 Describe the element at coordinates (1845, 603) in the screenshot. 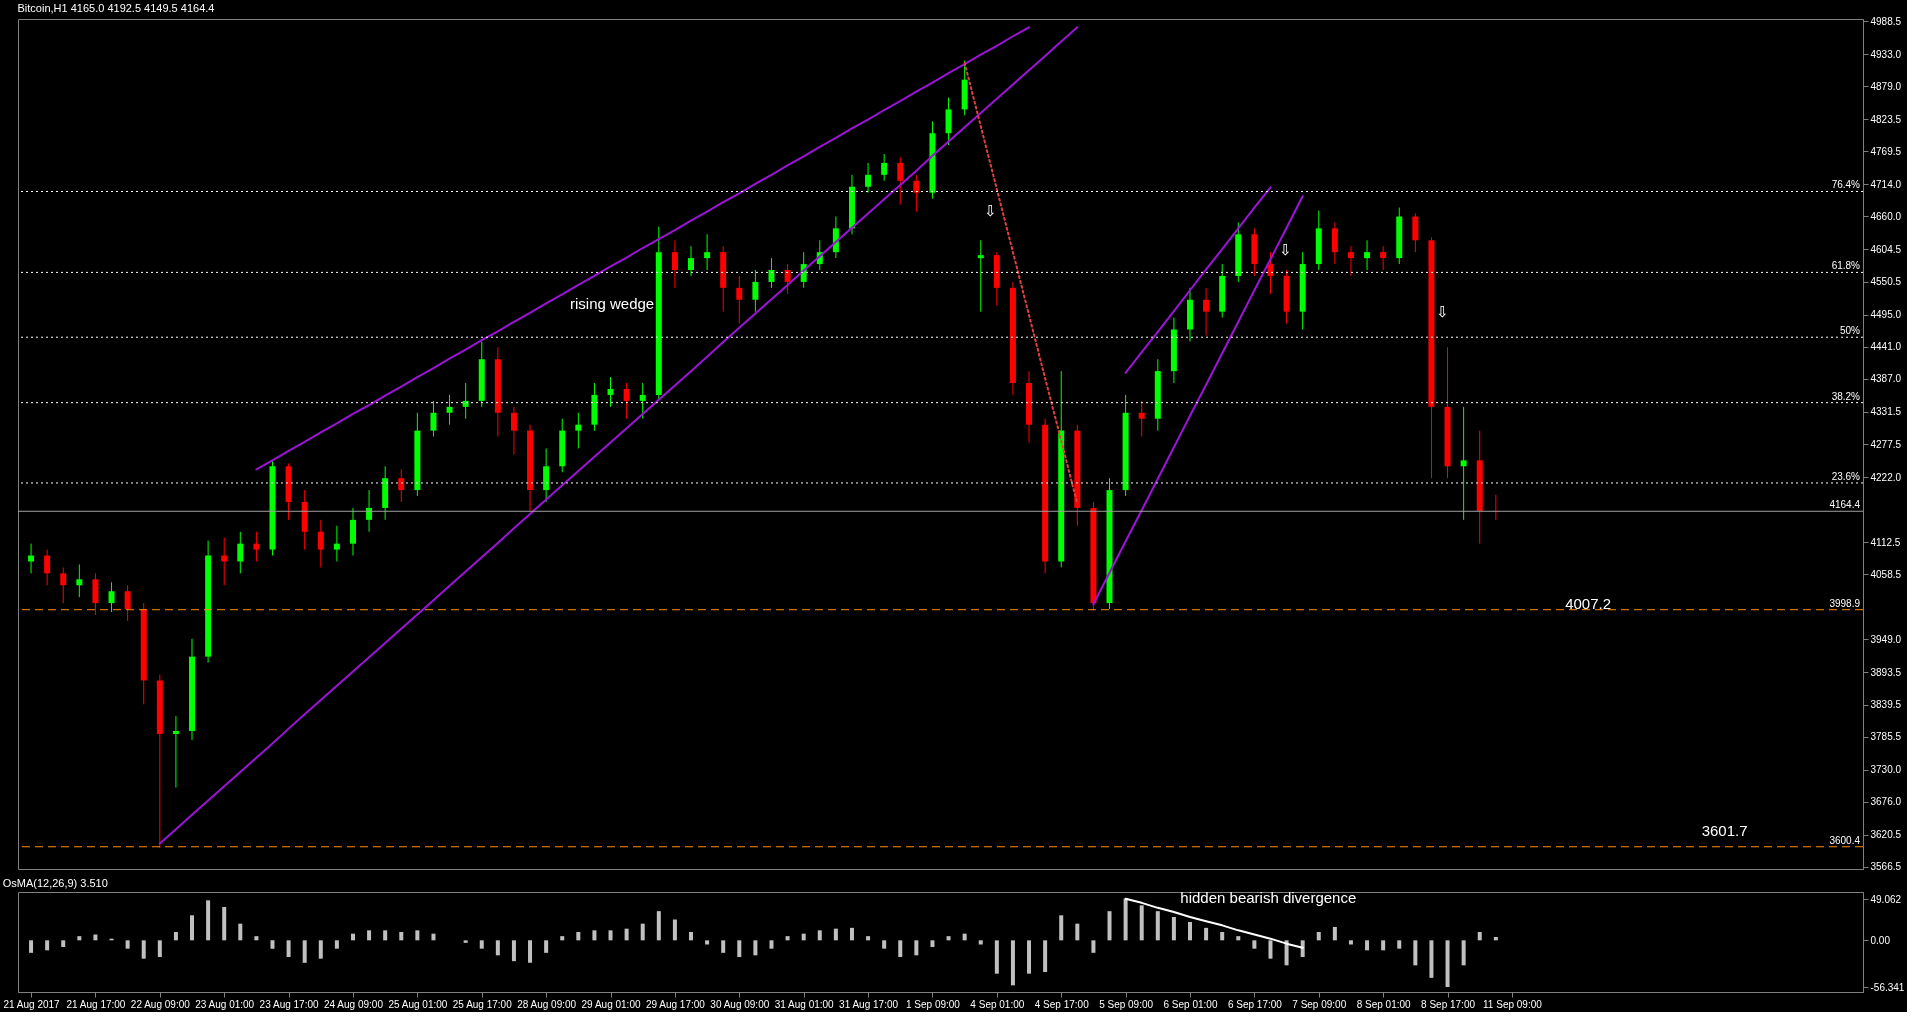

I see `ref-line-label: 3998.9` at that location.